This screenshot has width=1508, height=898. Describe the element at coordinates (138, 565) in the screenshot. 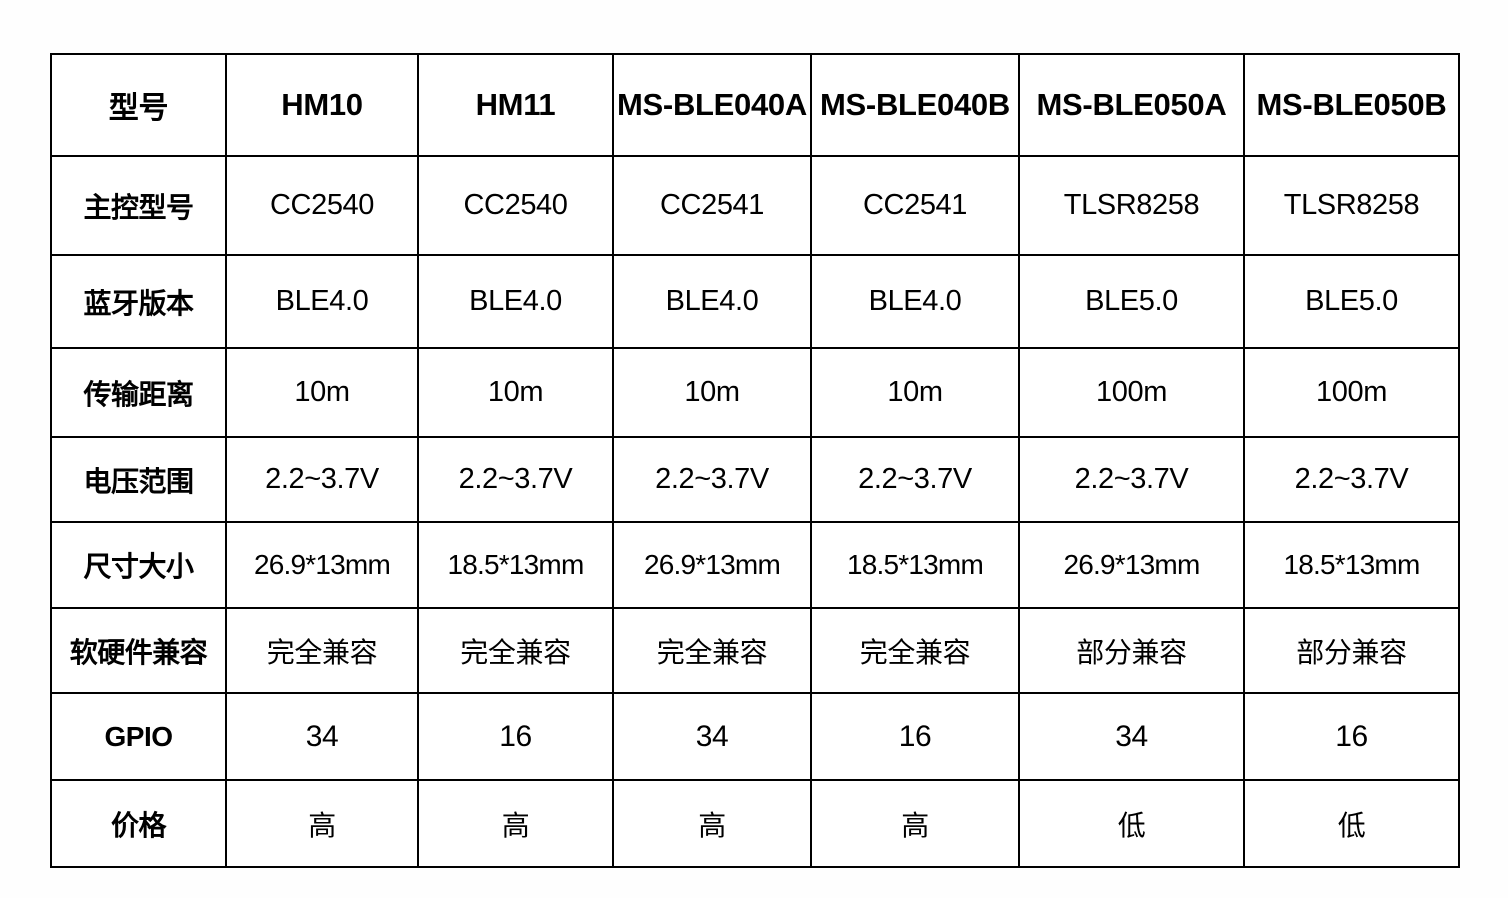

I see `row-label-dimensions: 尺寸大小` at that location.